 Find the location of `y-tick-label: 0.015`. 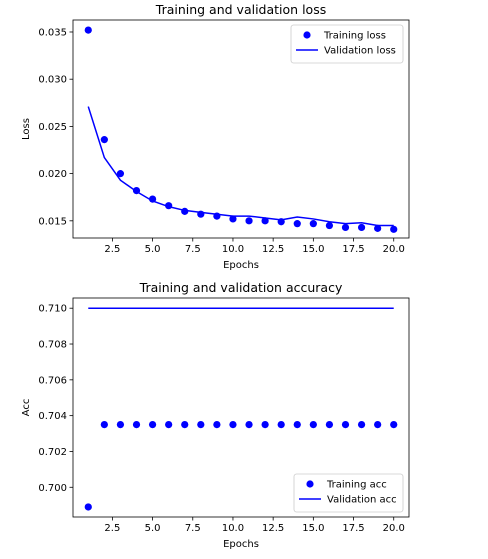

y-tick-label: 0.015 is located at coordinates (52, 221).